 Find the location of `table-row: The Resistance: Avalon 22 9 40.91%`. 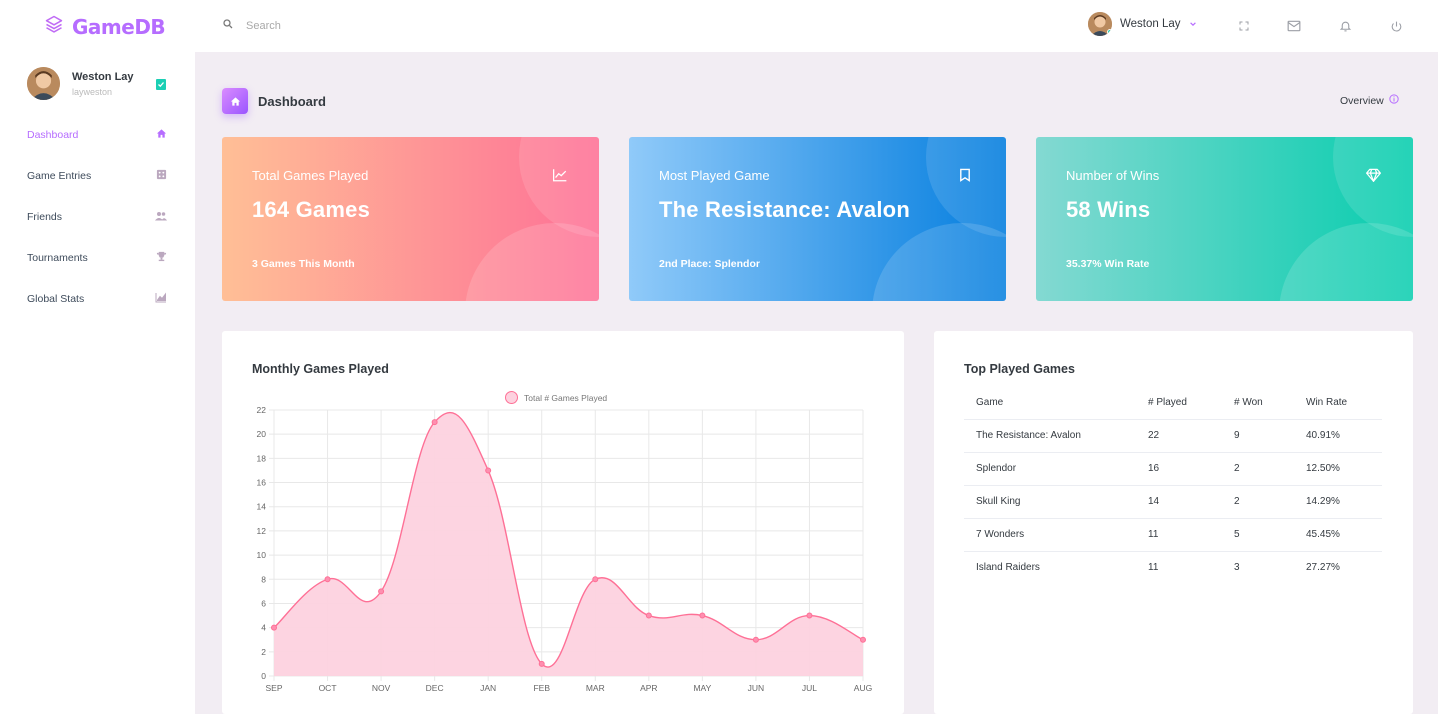

table-row: The Resistance: Avalon 22 9 40.91% is located at coordinates (1173, 436).